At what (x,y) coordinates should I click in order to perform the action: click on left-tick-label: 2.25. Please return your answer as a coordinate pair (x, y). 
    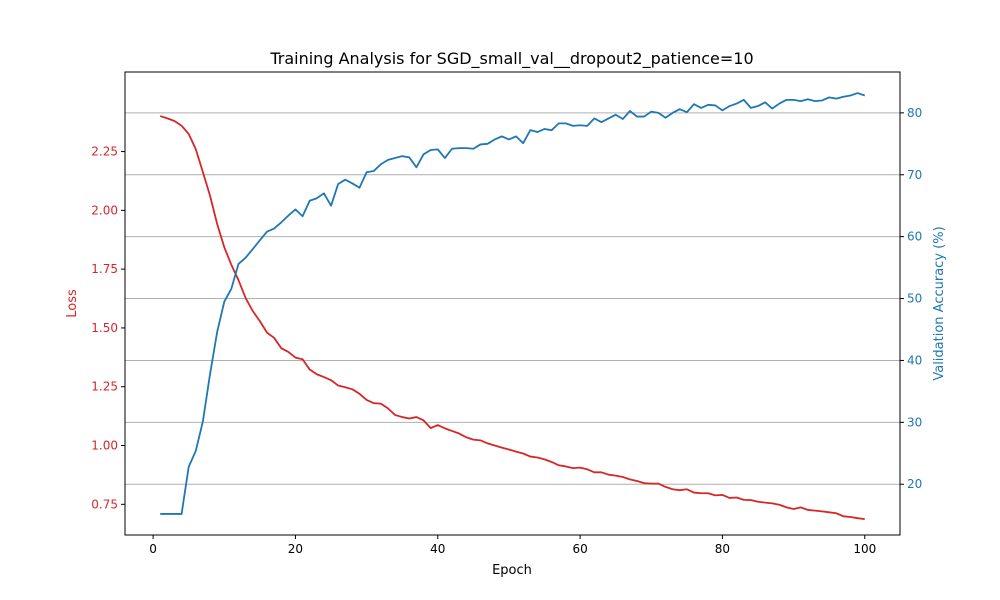
    Looking at the image, I should click on (104, 152).